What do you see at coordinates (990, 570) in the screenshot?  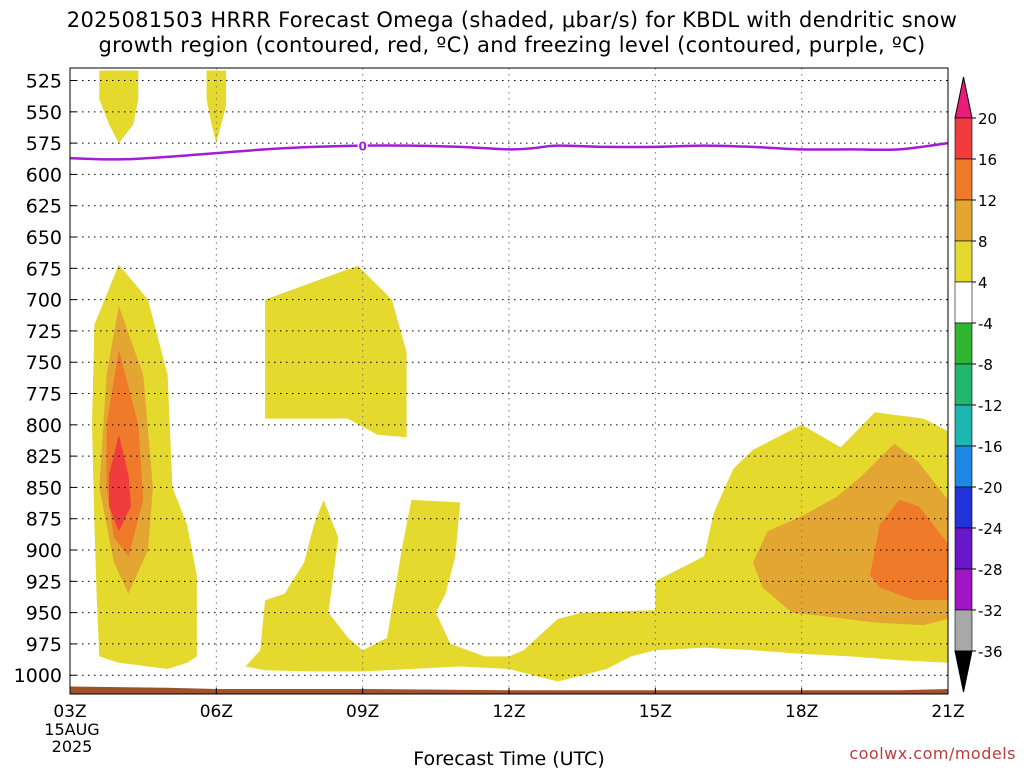 I see `colorbar-label: -28` at bounding box center [990, 570].